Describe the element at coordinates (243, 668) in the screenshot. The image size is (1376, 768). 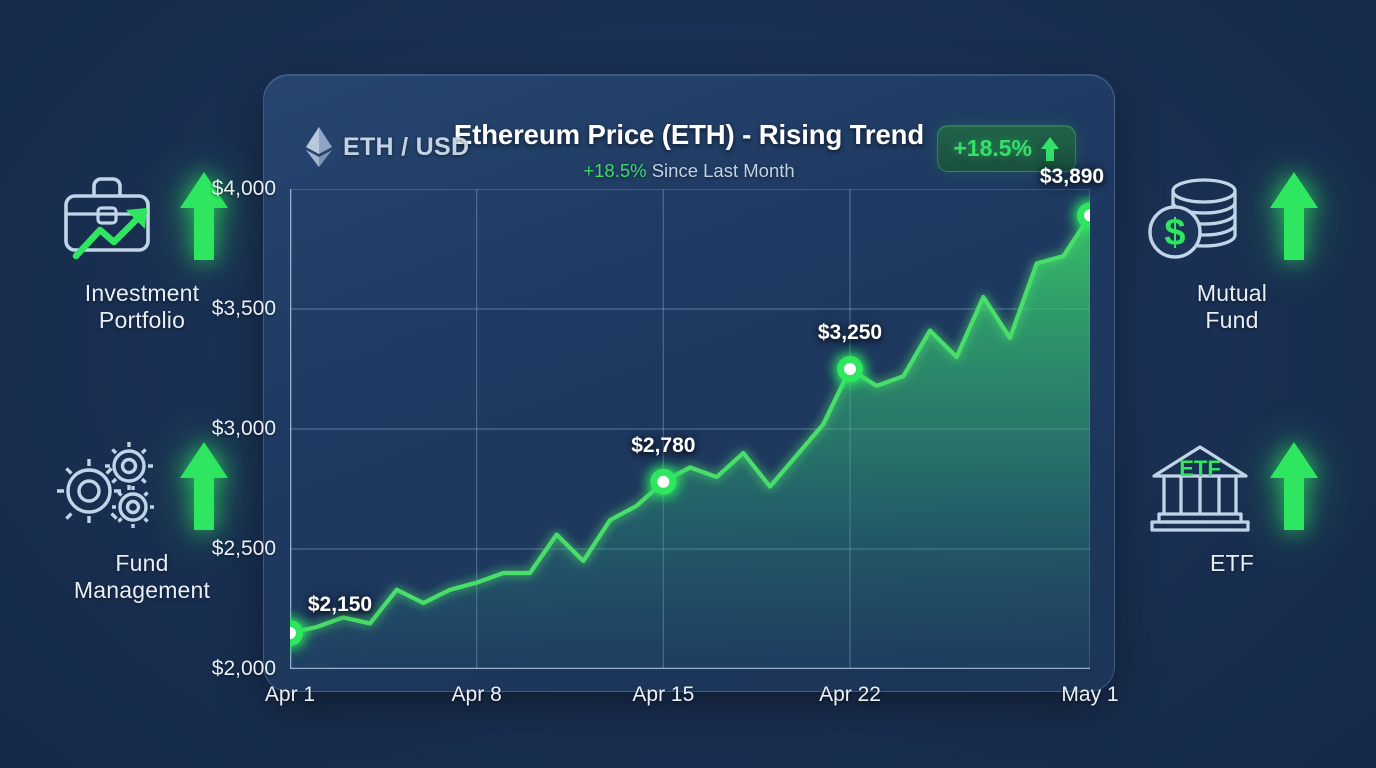
I see `y-axis-tick: $2,000` at that location.